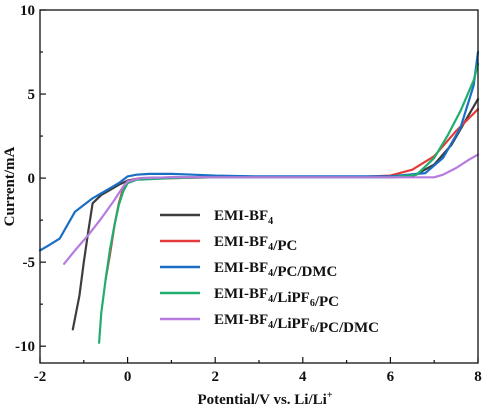  Describe the element at coordinates (391, 377) in the screenshot. I see `x-tick-label: 6` at that location.